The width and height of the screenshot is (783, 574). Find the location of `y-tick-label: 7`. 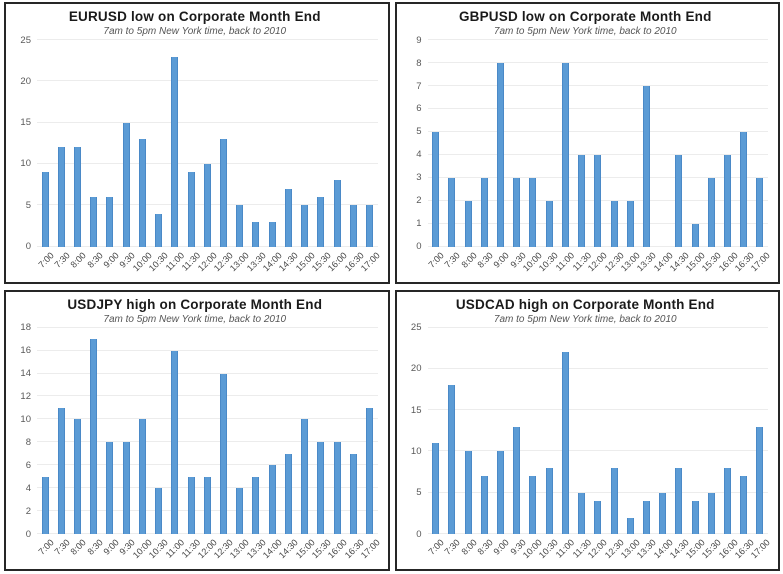

y-tick-label: 7 is located at coordinates (419, 86).